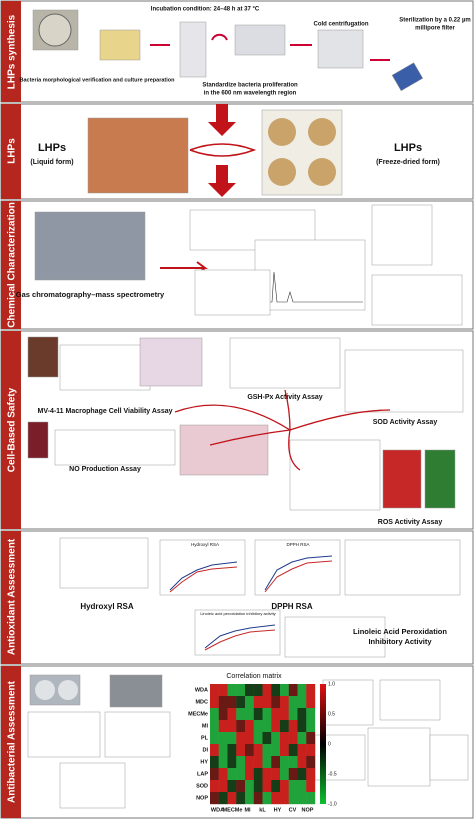  Describe the element at coordinates (11, 409) in the screenshot. I see `section-bands` at that location.